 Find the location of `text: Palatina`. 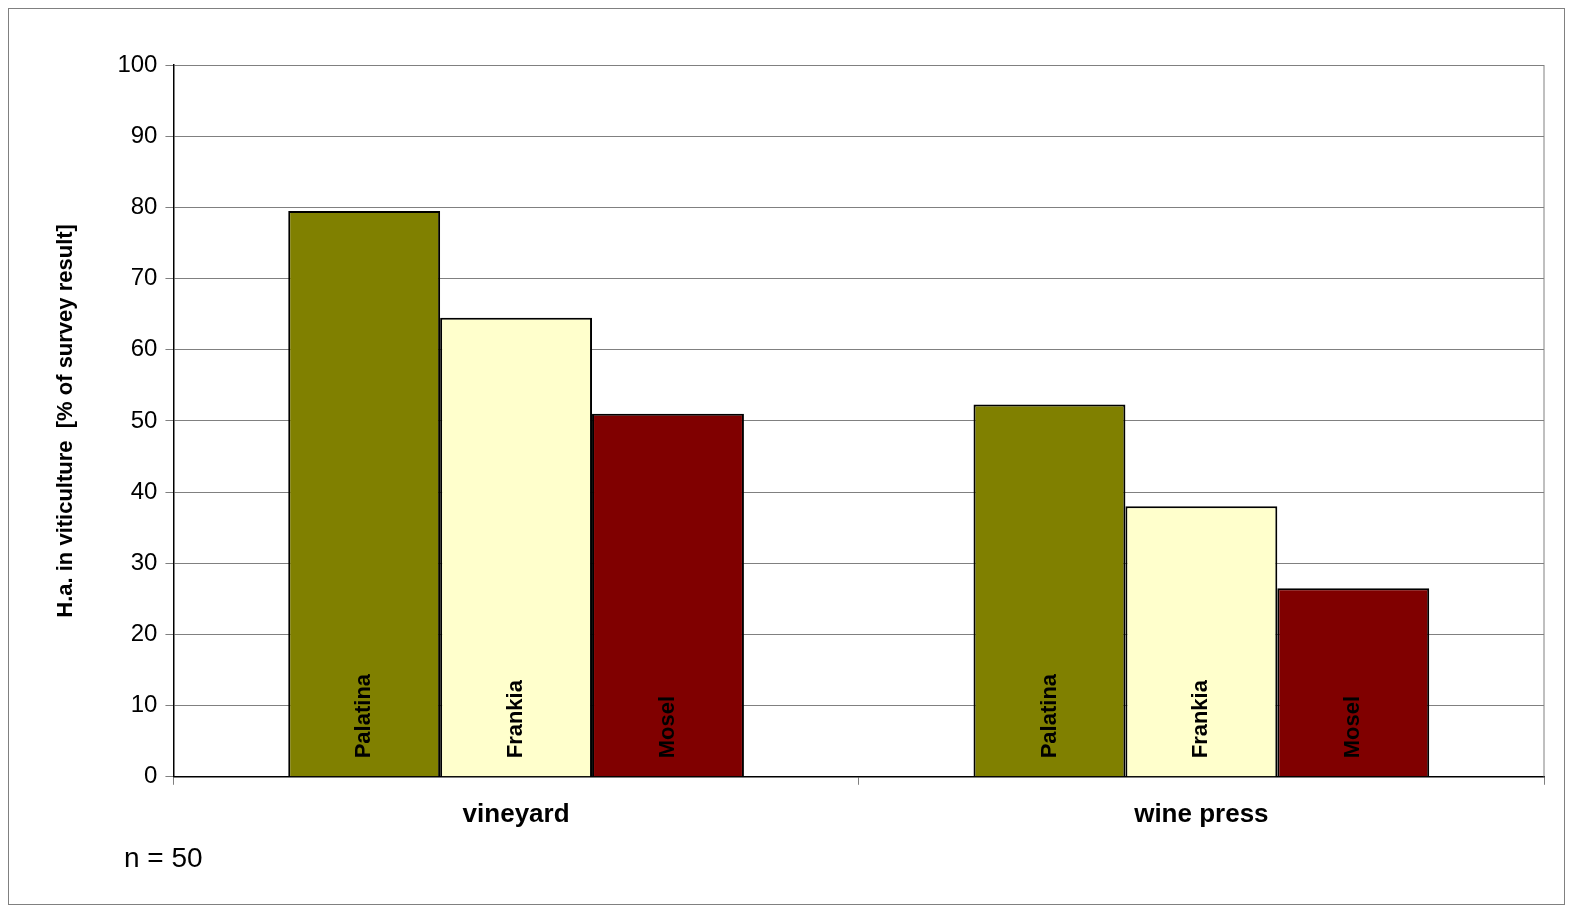

text: Palatina is located at coordinates (1048, 716).